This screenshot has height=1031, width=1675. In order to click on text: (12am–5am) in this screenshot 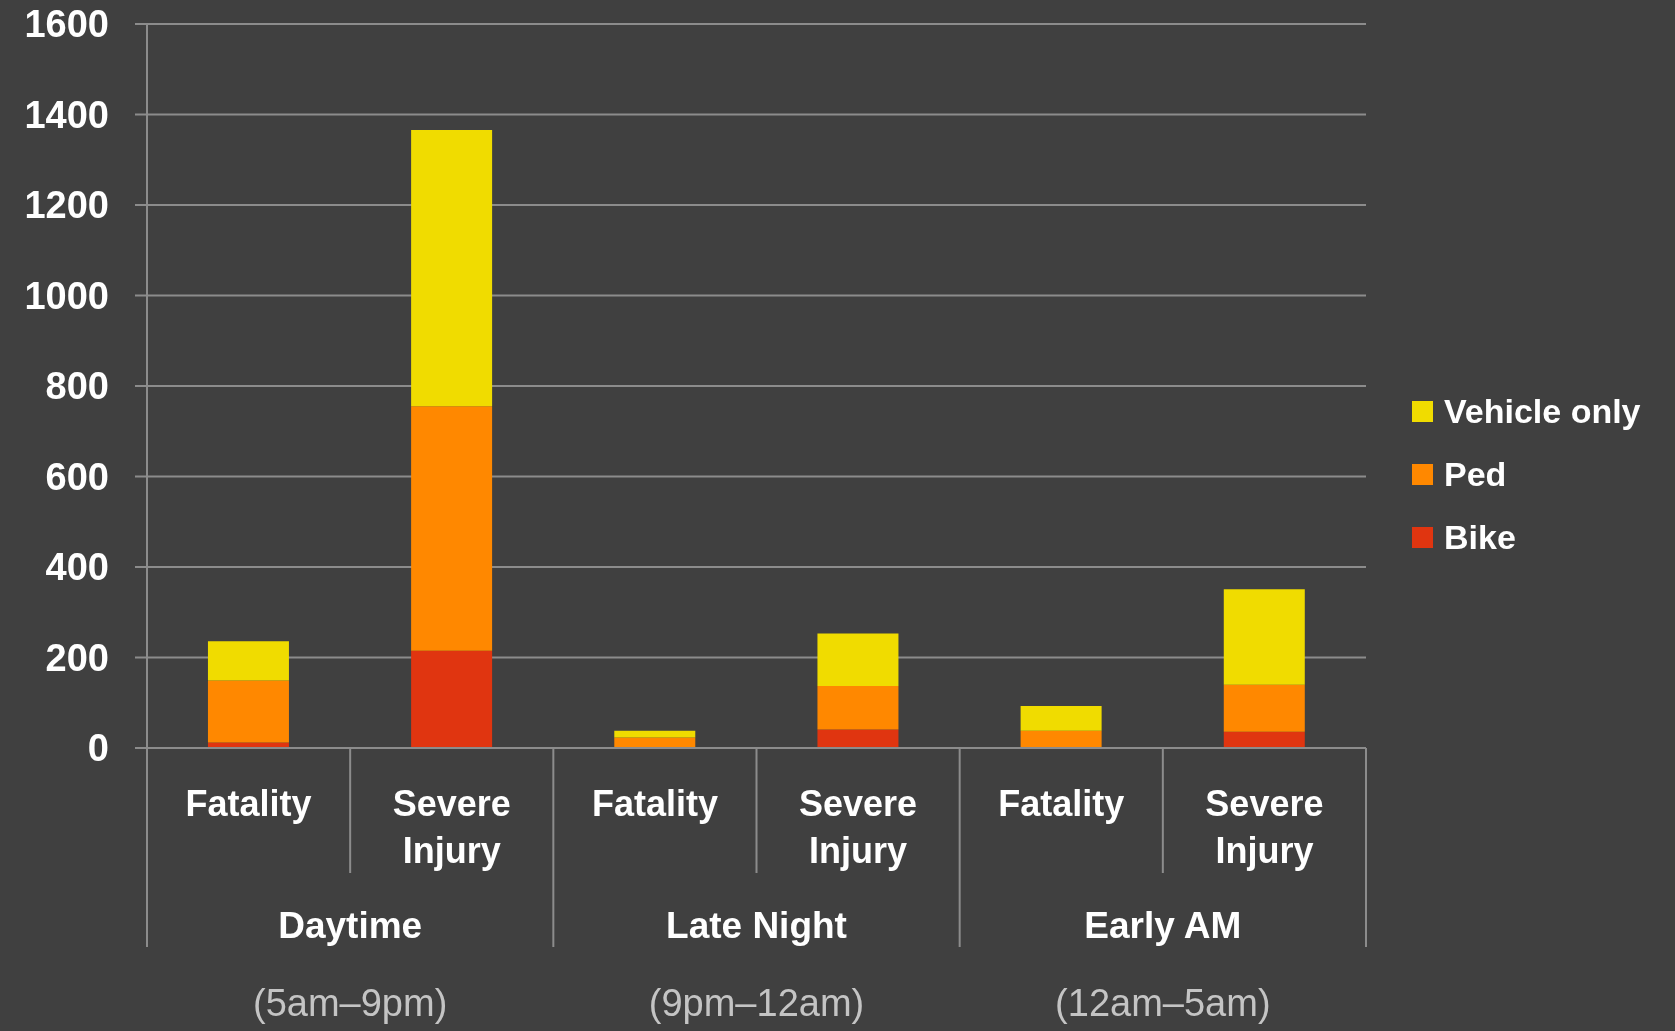, I will do `click(1163, 1003)`.